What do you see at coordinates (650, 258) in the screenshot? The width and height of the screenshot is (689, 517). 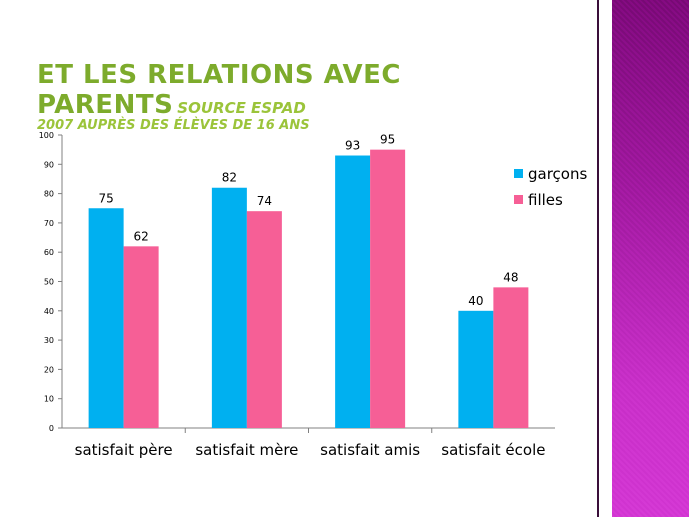 I see `decorative-side-panel` at bounding box center [650, 258].